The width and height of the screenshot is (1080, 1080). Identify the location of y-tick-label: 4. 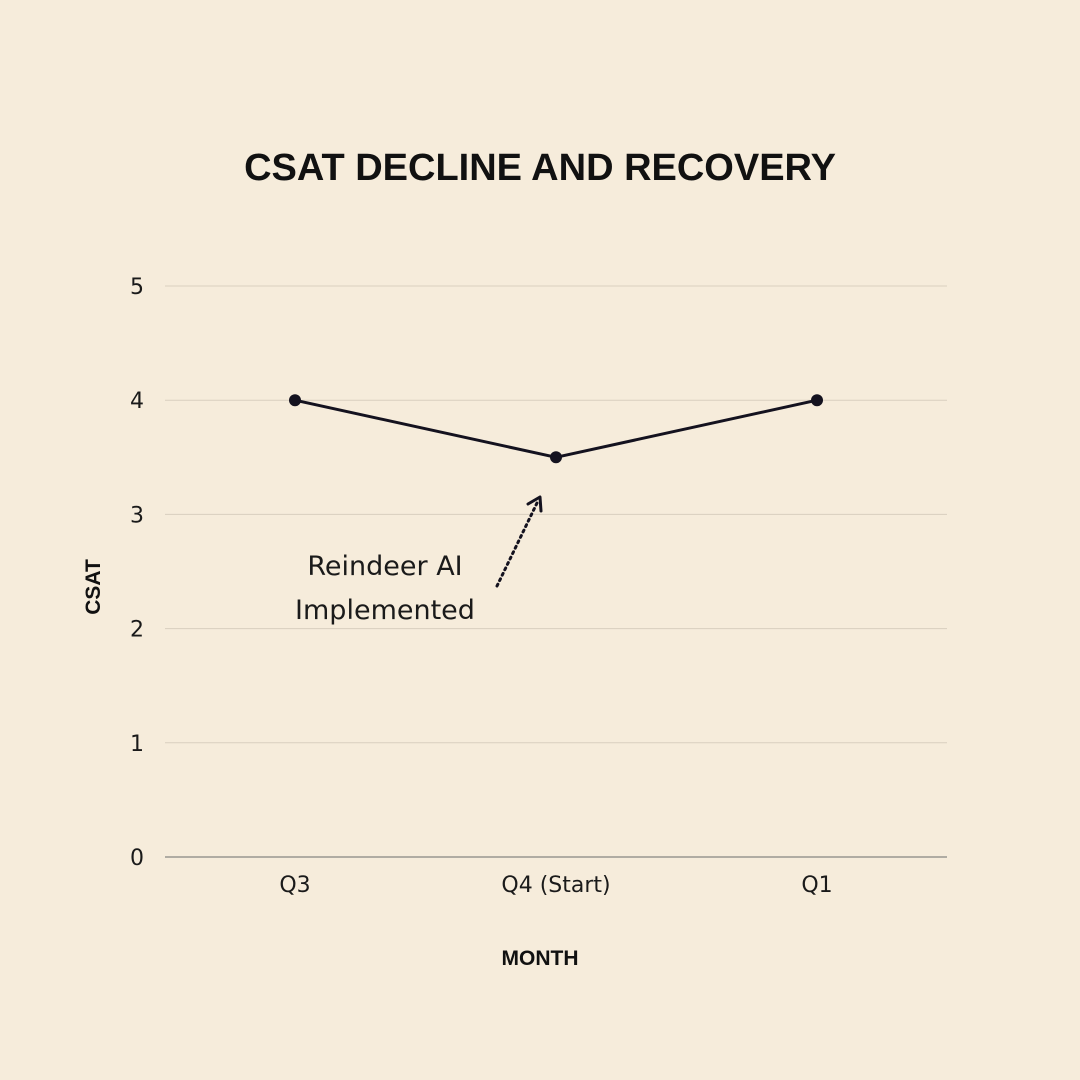
(137, 401).